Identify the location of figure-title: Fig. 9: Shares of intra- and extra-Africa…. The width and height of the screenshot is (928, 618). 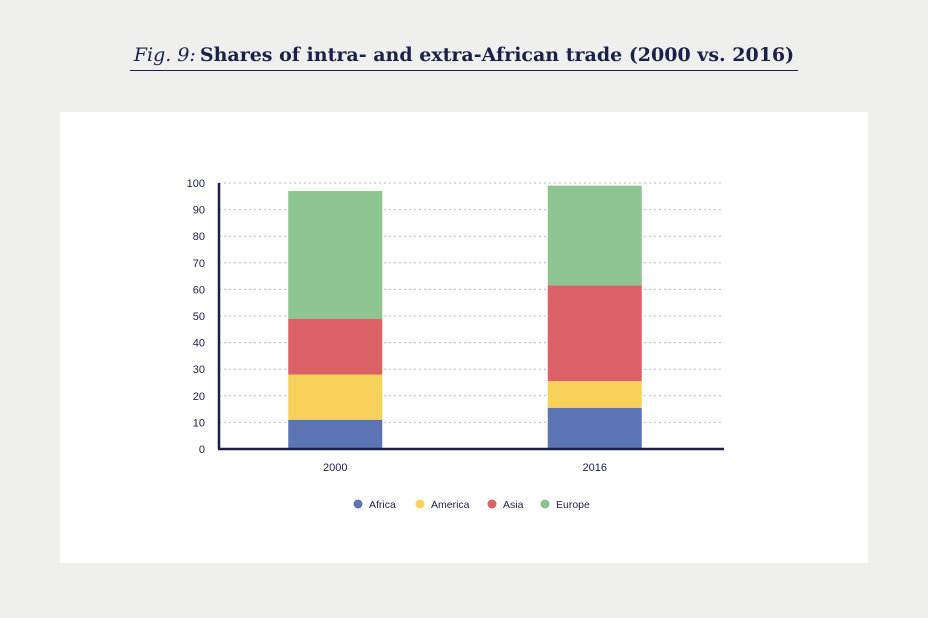
(464, 57).